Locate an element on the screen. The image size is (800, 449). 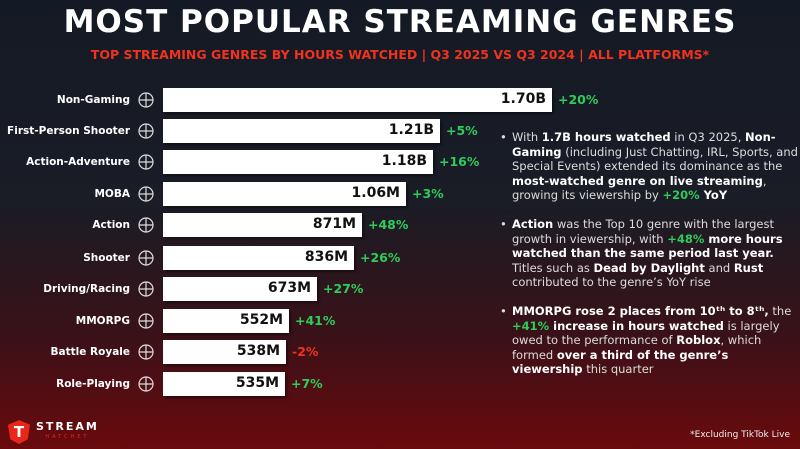
value-label: 673M is located at coordinates (289, 288).